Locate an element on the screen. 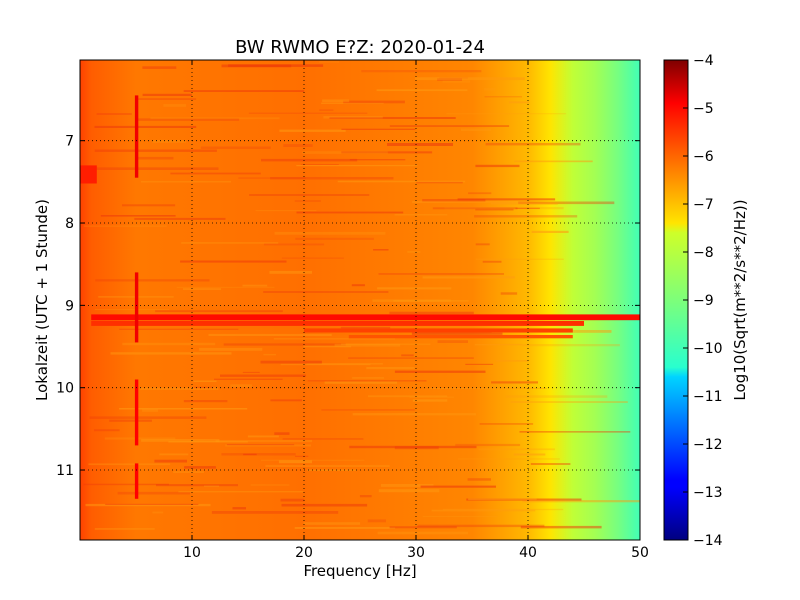 This screenshot has height=600, width=800. x-tick-label: 40 is located at coordinates (528, 553).